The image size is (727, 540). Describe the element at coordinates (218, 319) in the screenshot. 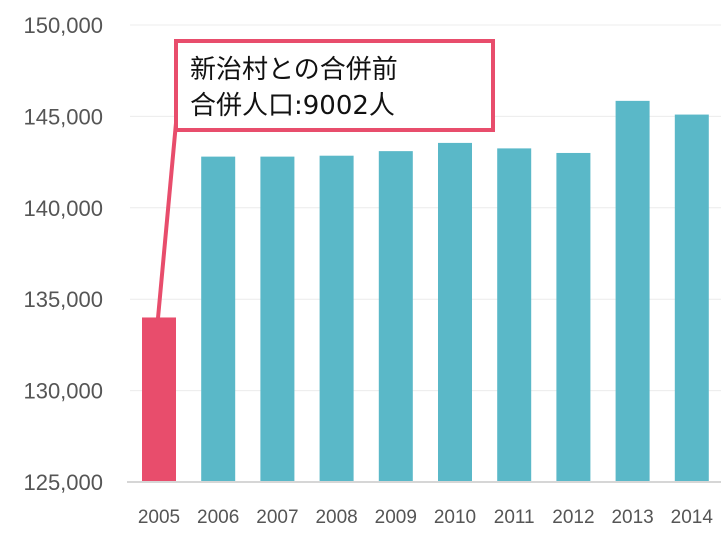

I see `bar-2006` at that location.